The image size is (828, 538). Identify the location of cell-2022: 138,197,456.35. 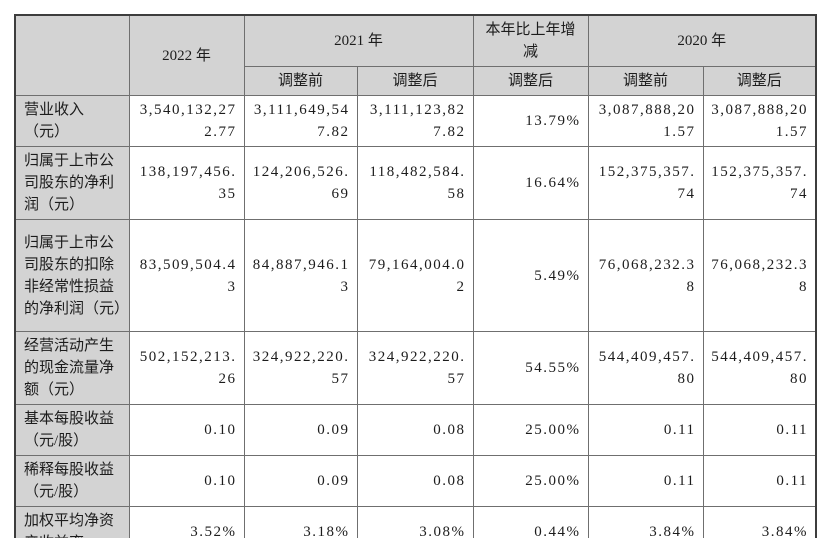
(186, 183).